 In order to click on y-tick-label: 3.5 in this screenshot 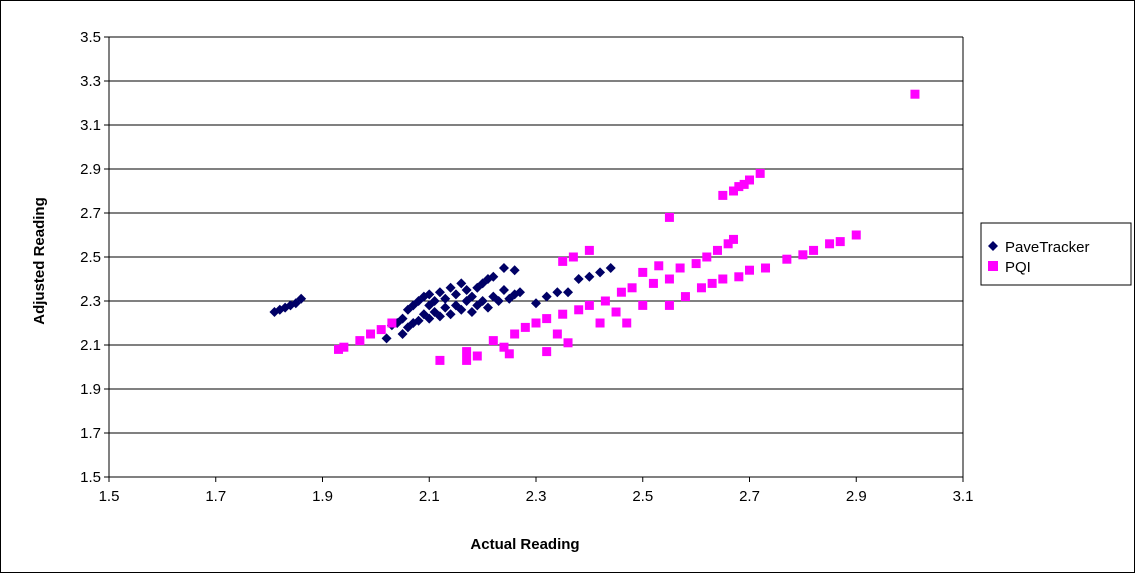, I will do `click(90, 37)`.